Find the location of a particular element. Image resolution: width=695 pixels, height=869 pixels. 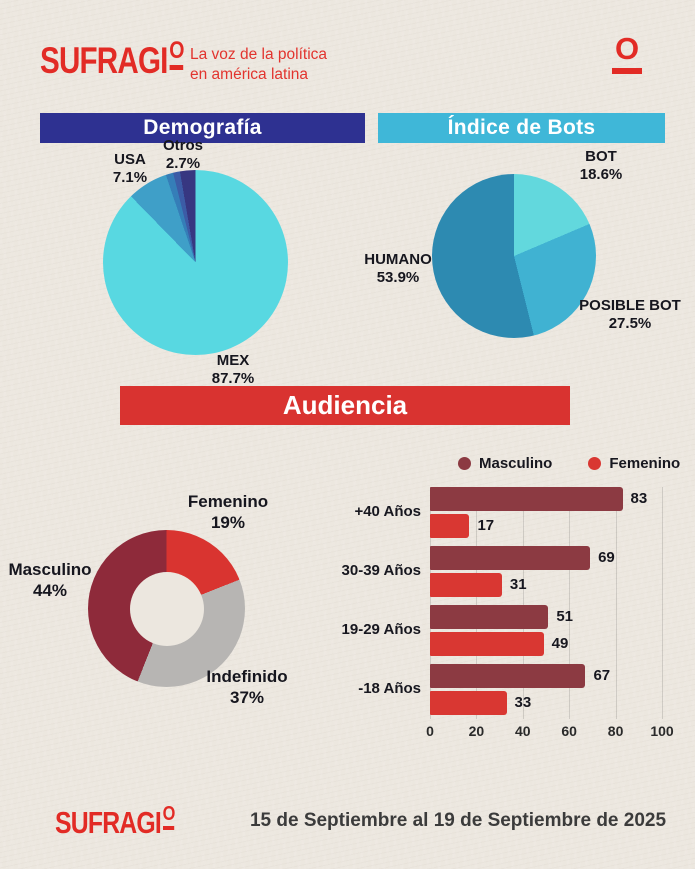

donut-label-masculino-name: Masculino is located at coordinates (50, 569).